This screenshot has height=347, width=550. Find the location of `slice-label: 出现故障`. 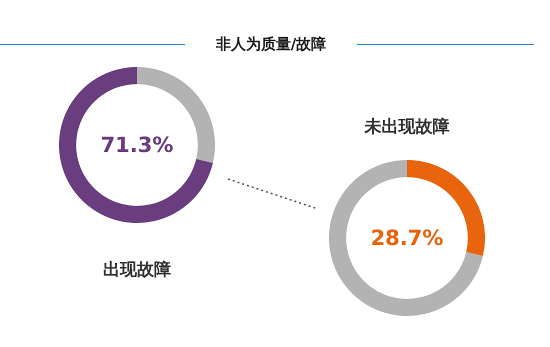

slice-label: 出现故障 is located at coordinates (137, 270).